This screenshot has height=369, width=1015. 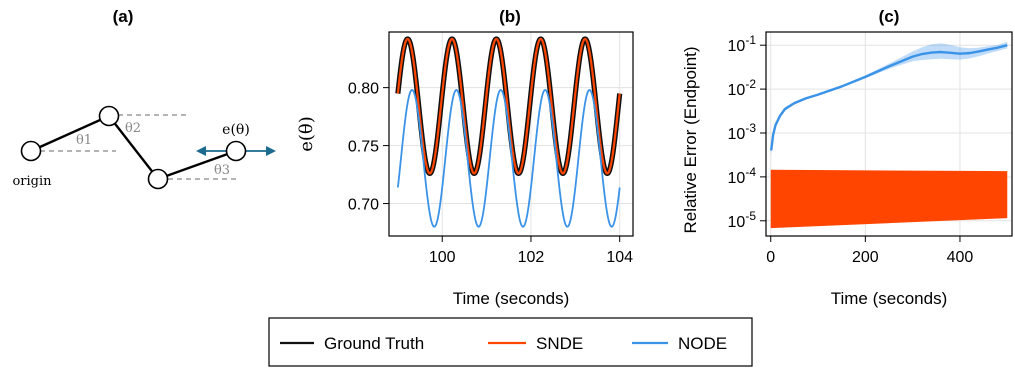 I want to click on panel-b-title: (b), so click(x=510, y=16).